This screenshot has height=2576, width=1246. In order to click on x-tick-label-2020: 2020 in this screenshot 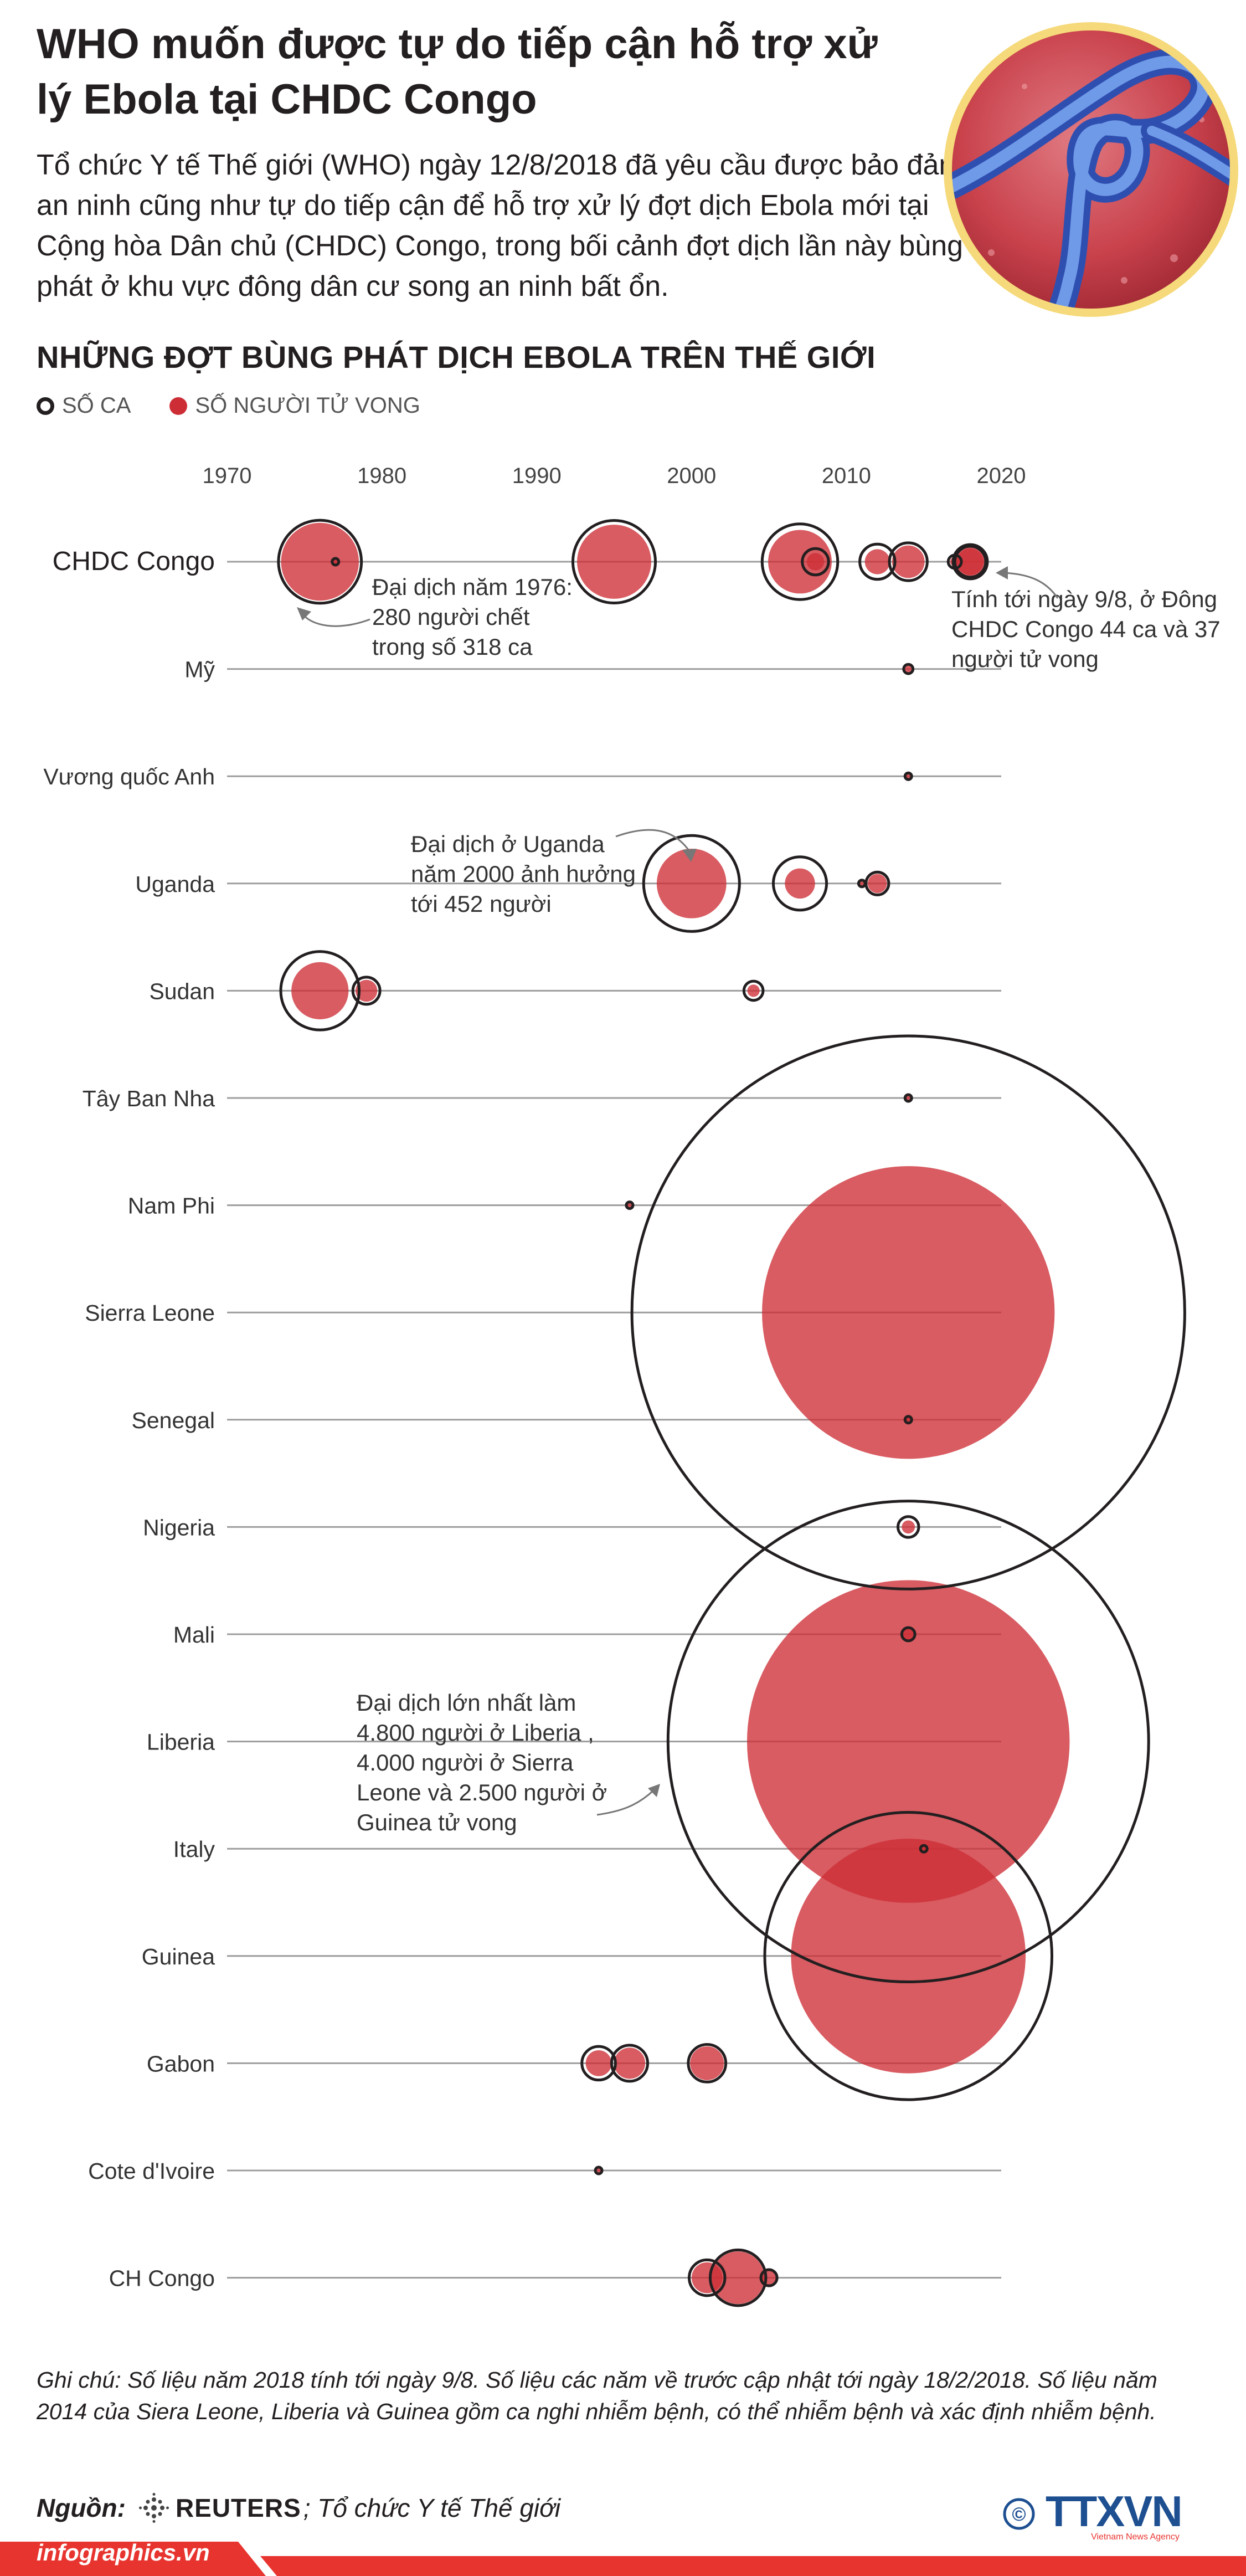, I will do `click(1001, 476)`.